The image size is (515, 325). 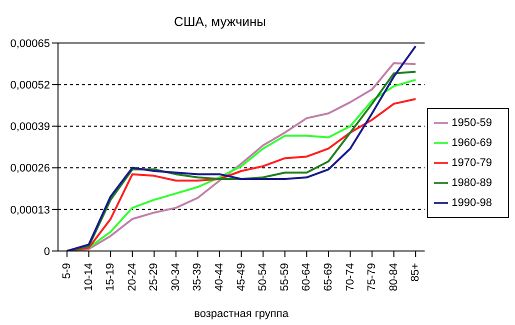 I want to click on x-tick-label: 5-9, so click(x=67, y=271).